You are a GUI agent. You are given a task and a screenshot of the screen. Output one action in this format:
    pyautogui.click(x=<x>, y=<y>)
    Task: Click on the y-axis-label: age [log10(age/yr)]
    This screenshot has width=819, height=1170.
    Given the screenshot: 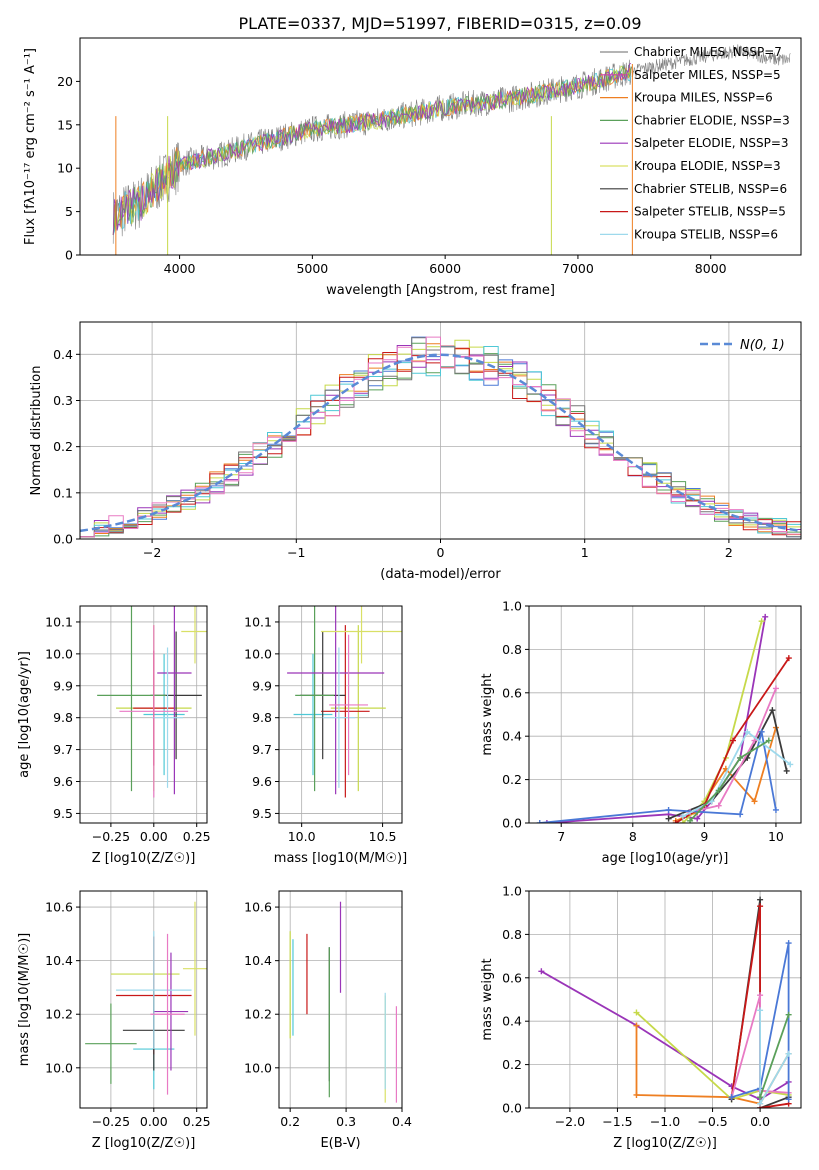 What is the action you would take?
    pyautogui.click(x=24, y=714)
    